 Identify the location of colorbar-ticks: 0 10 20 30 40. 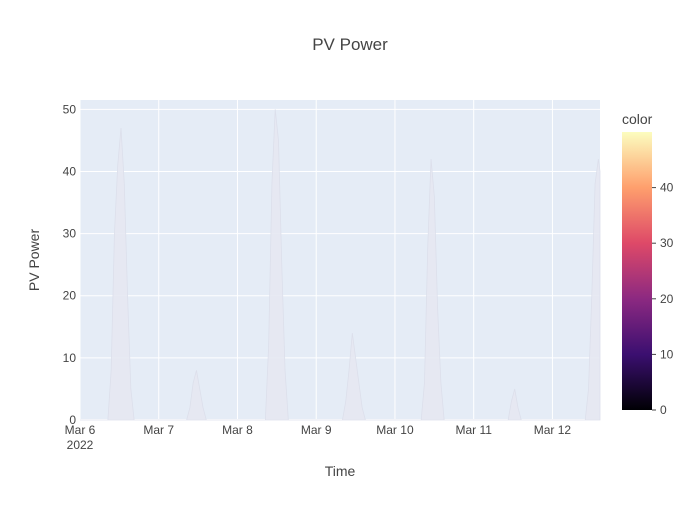
(663, 299).